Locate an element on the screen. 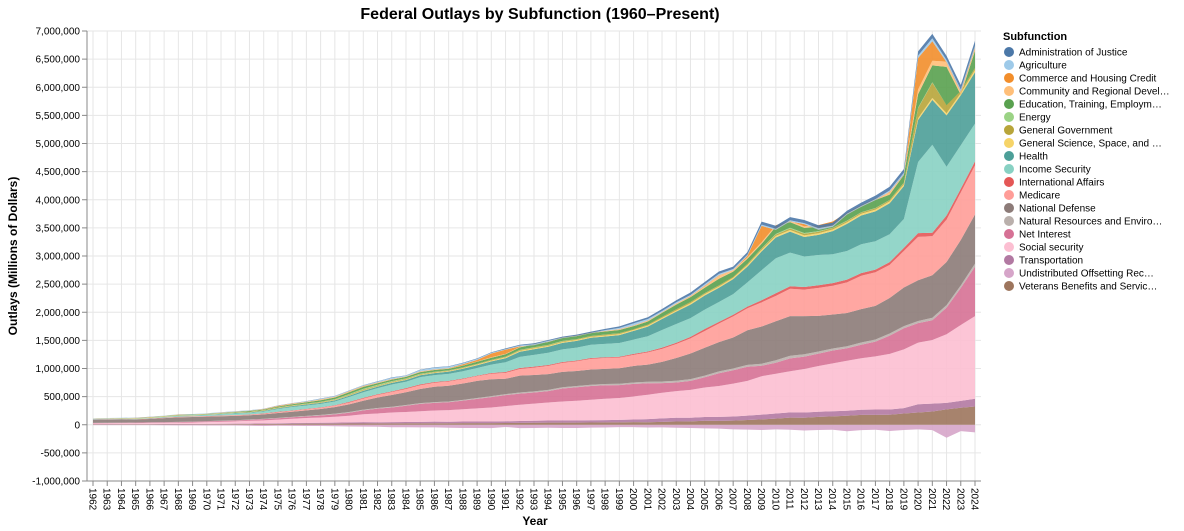 The width and height of the screenshot is (1184, 531). y-tick-label: 1,500,000 is located at coordinates (58, 341).